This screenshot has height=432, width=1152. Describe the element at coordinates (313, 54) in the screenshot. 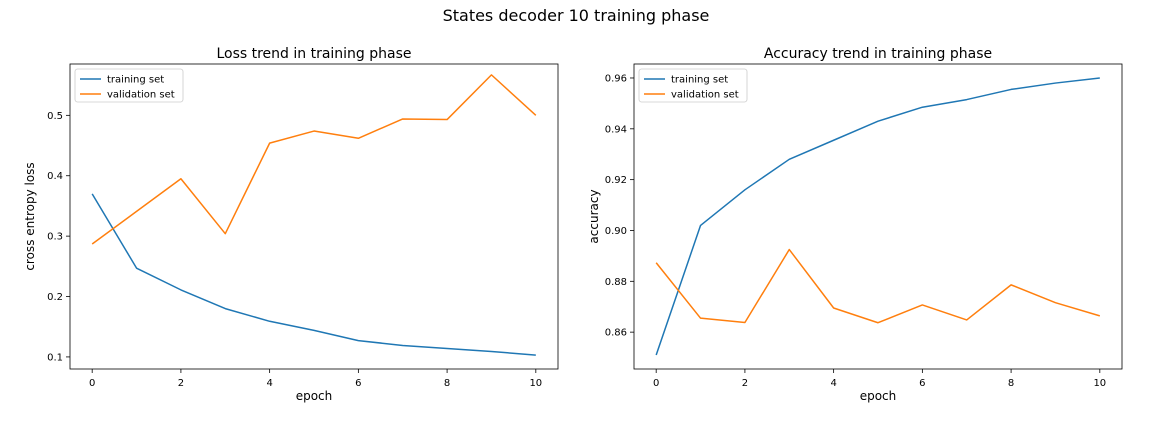

I see `chart-title: Loss trend in training phase` at that location.